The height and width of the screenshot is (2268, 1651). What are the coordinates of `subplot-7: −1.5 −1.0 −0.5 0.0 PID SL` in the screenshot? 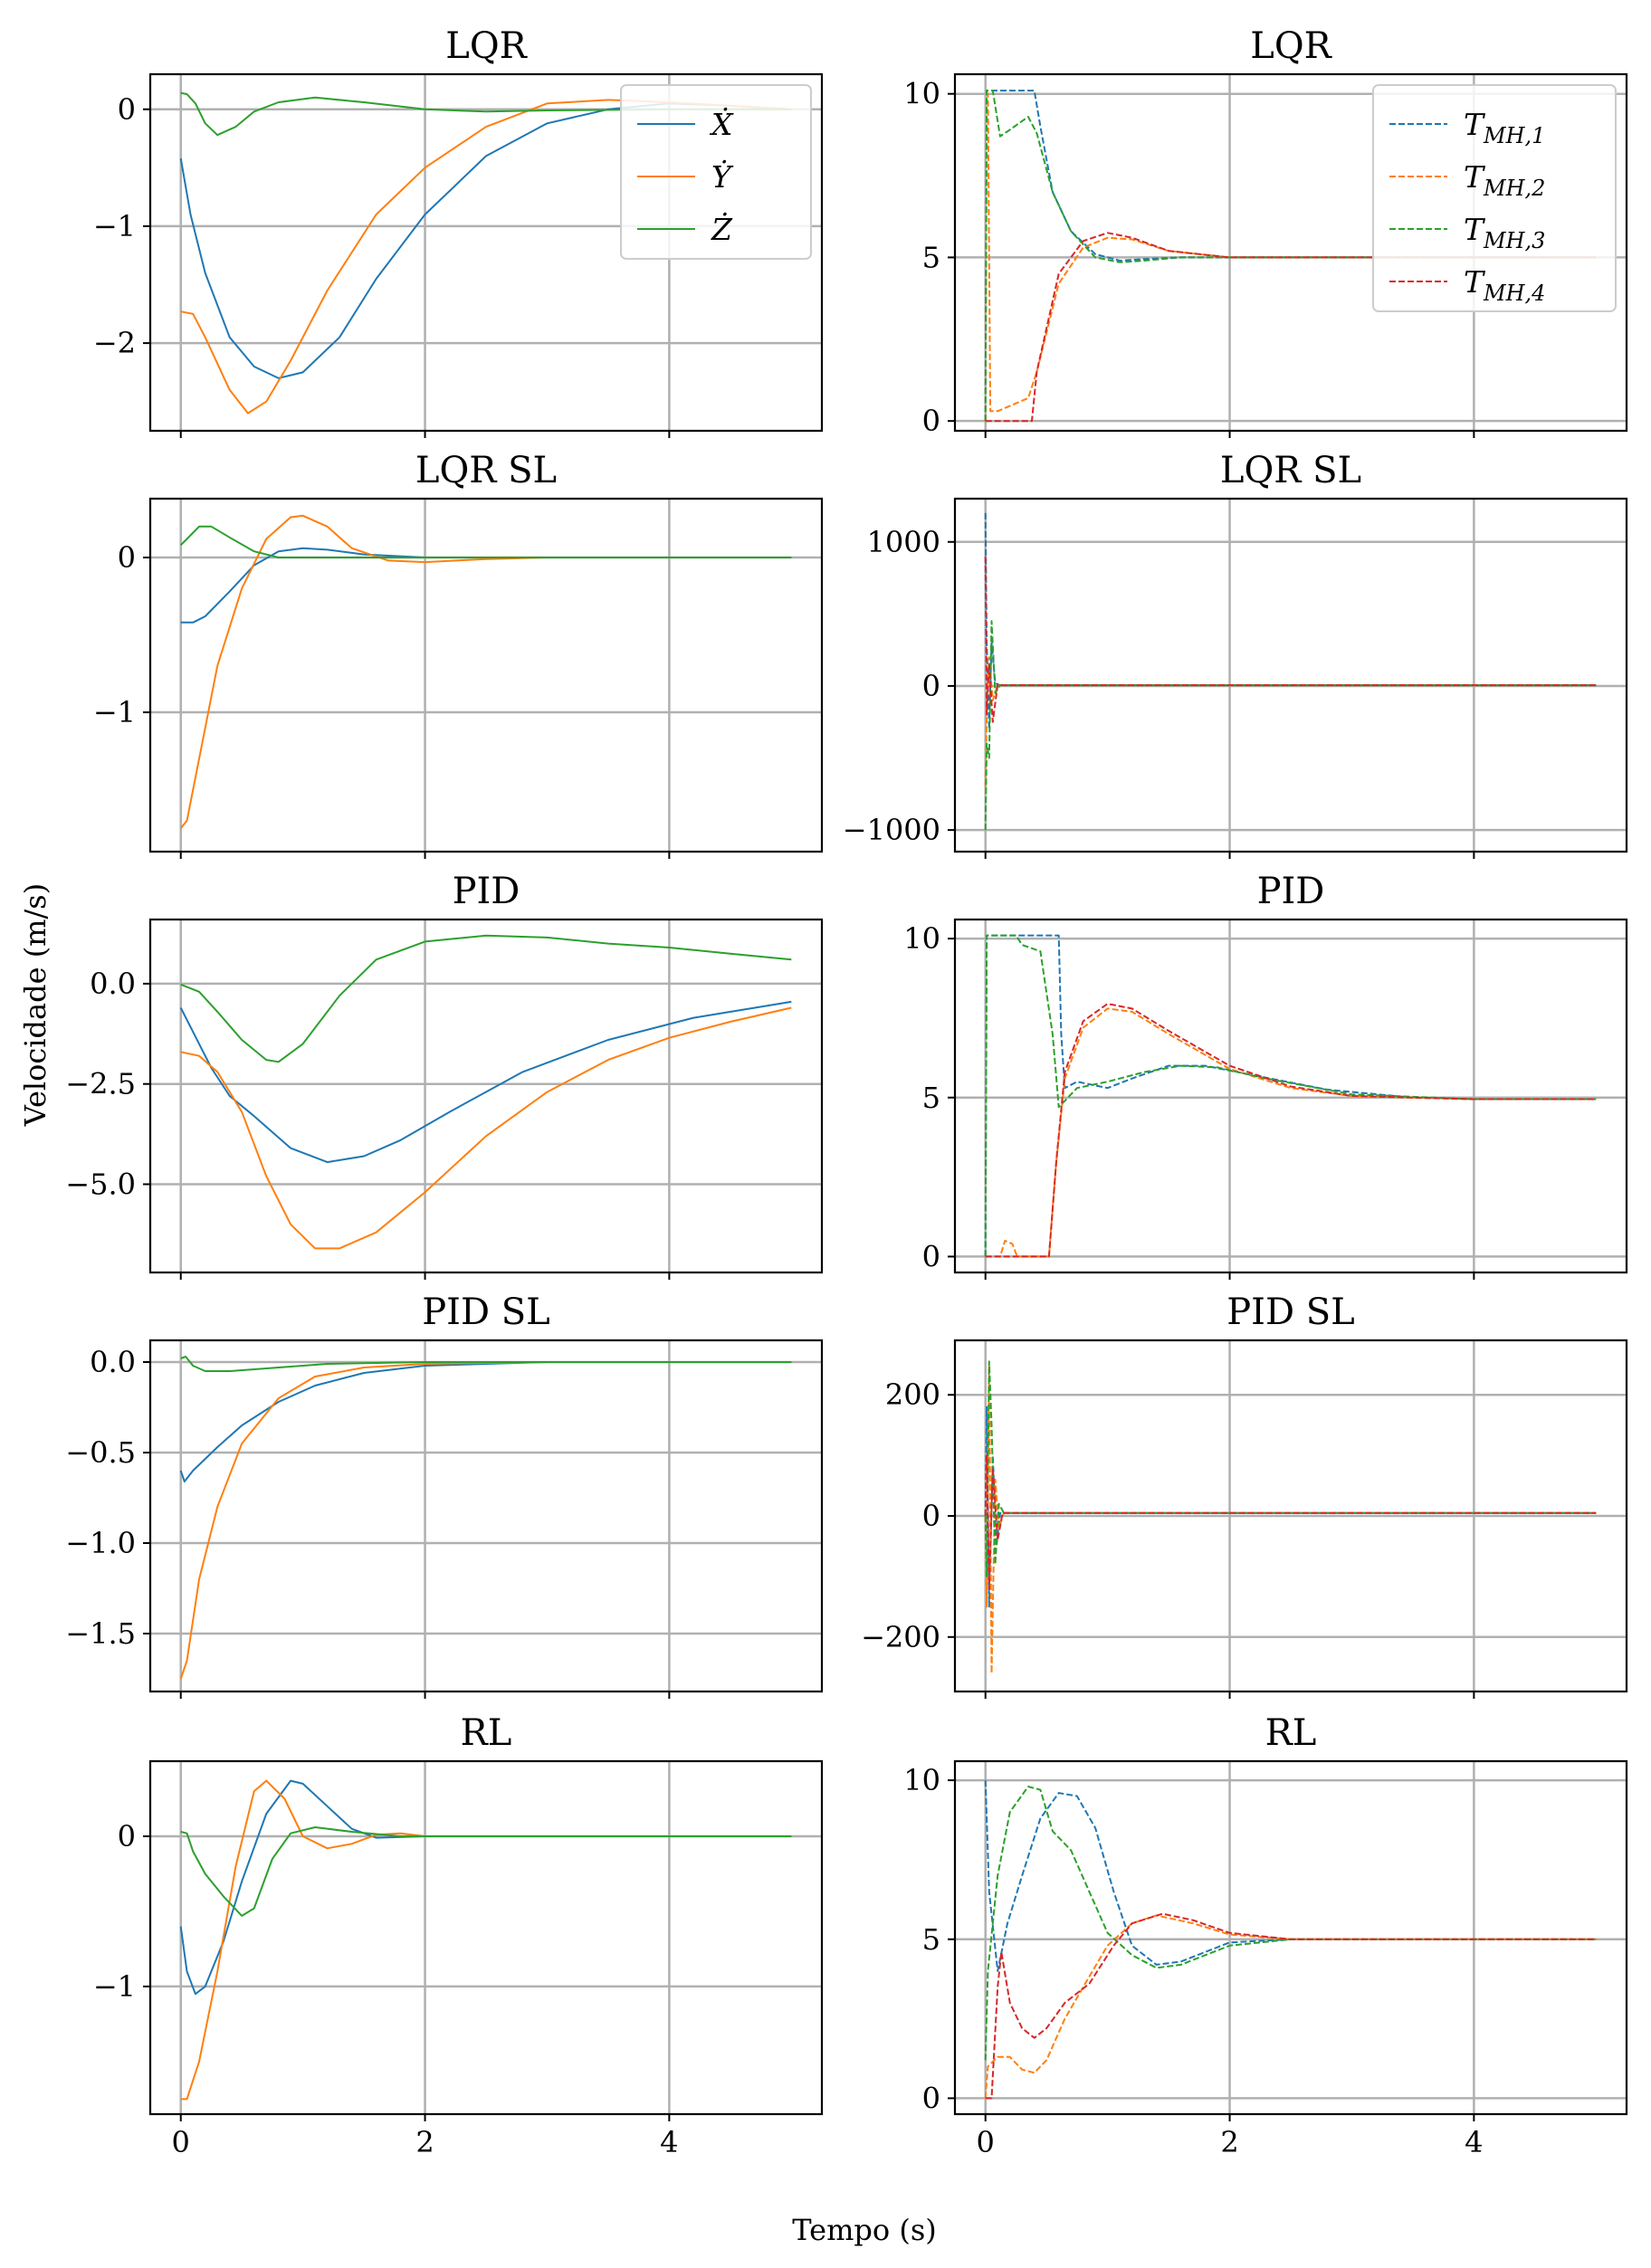 It's located at (444, 1495).